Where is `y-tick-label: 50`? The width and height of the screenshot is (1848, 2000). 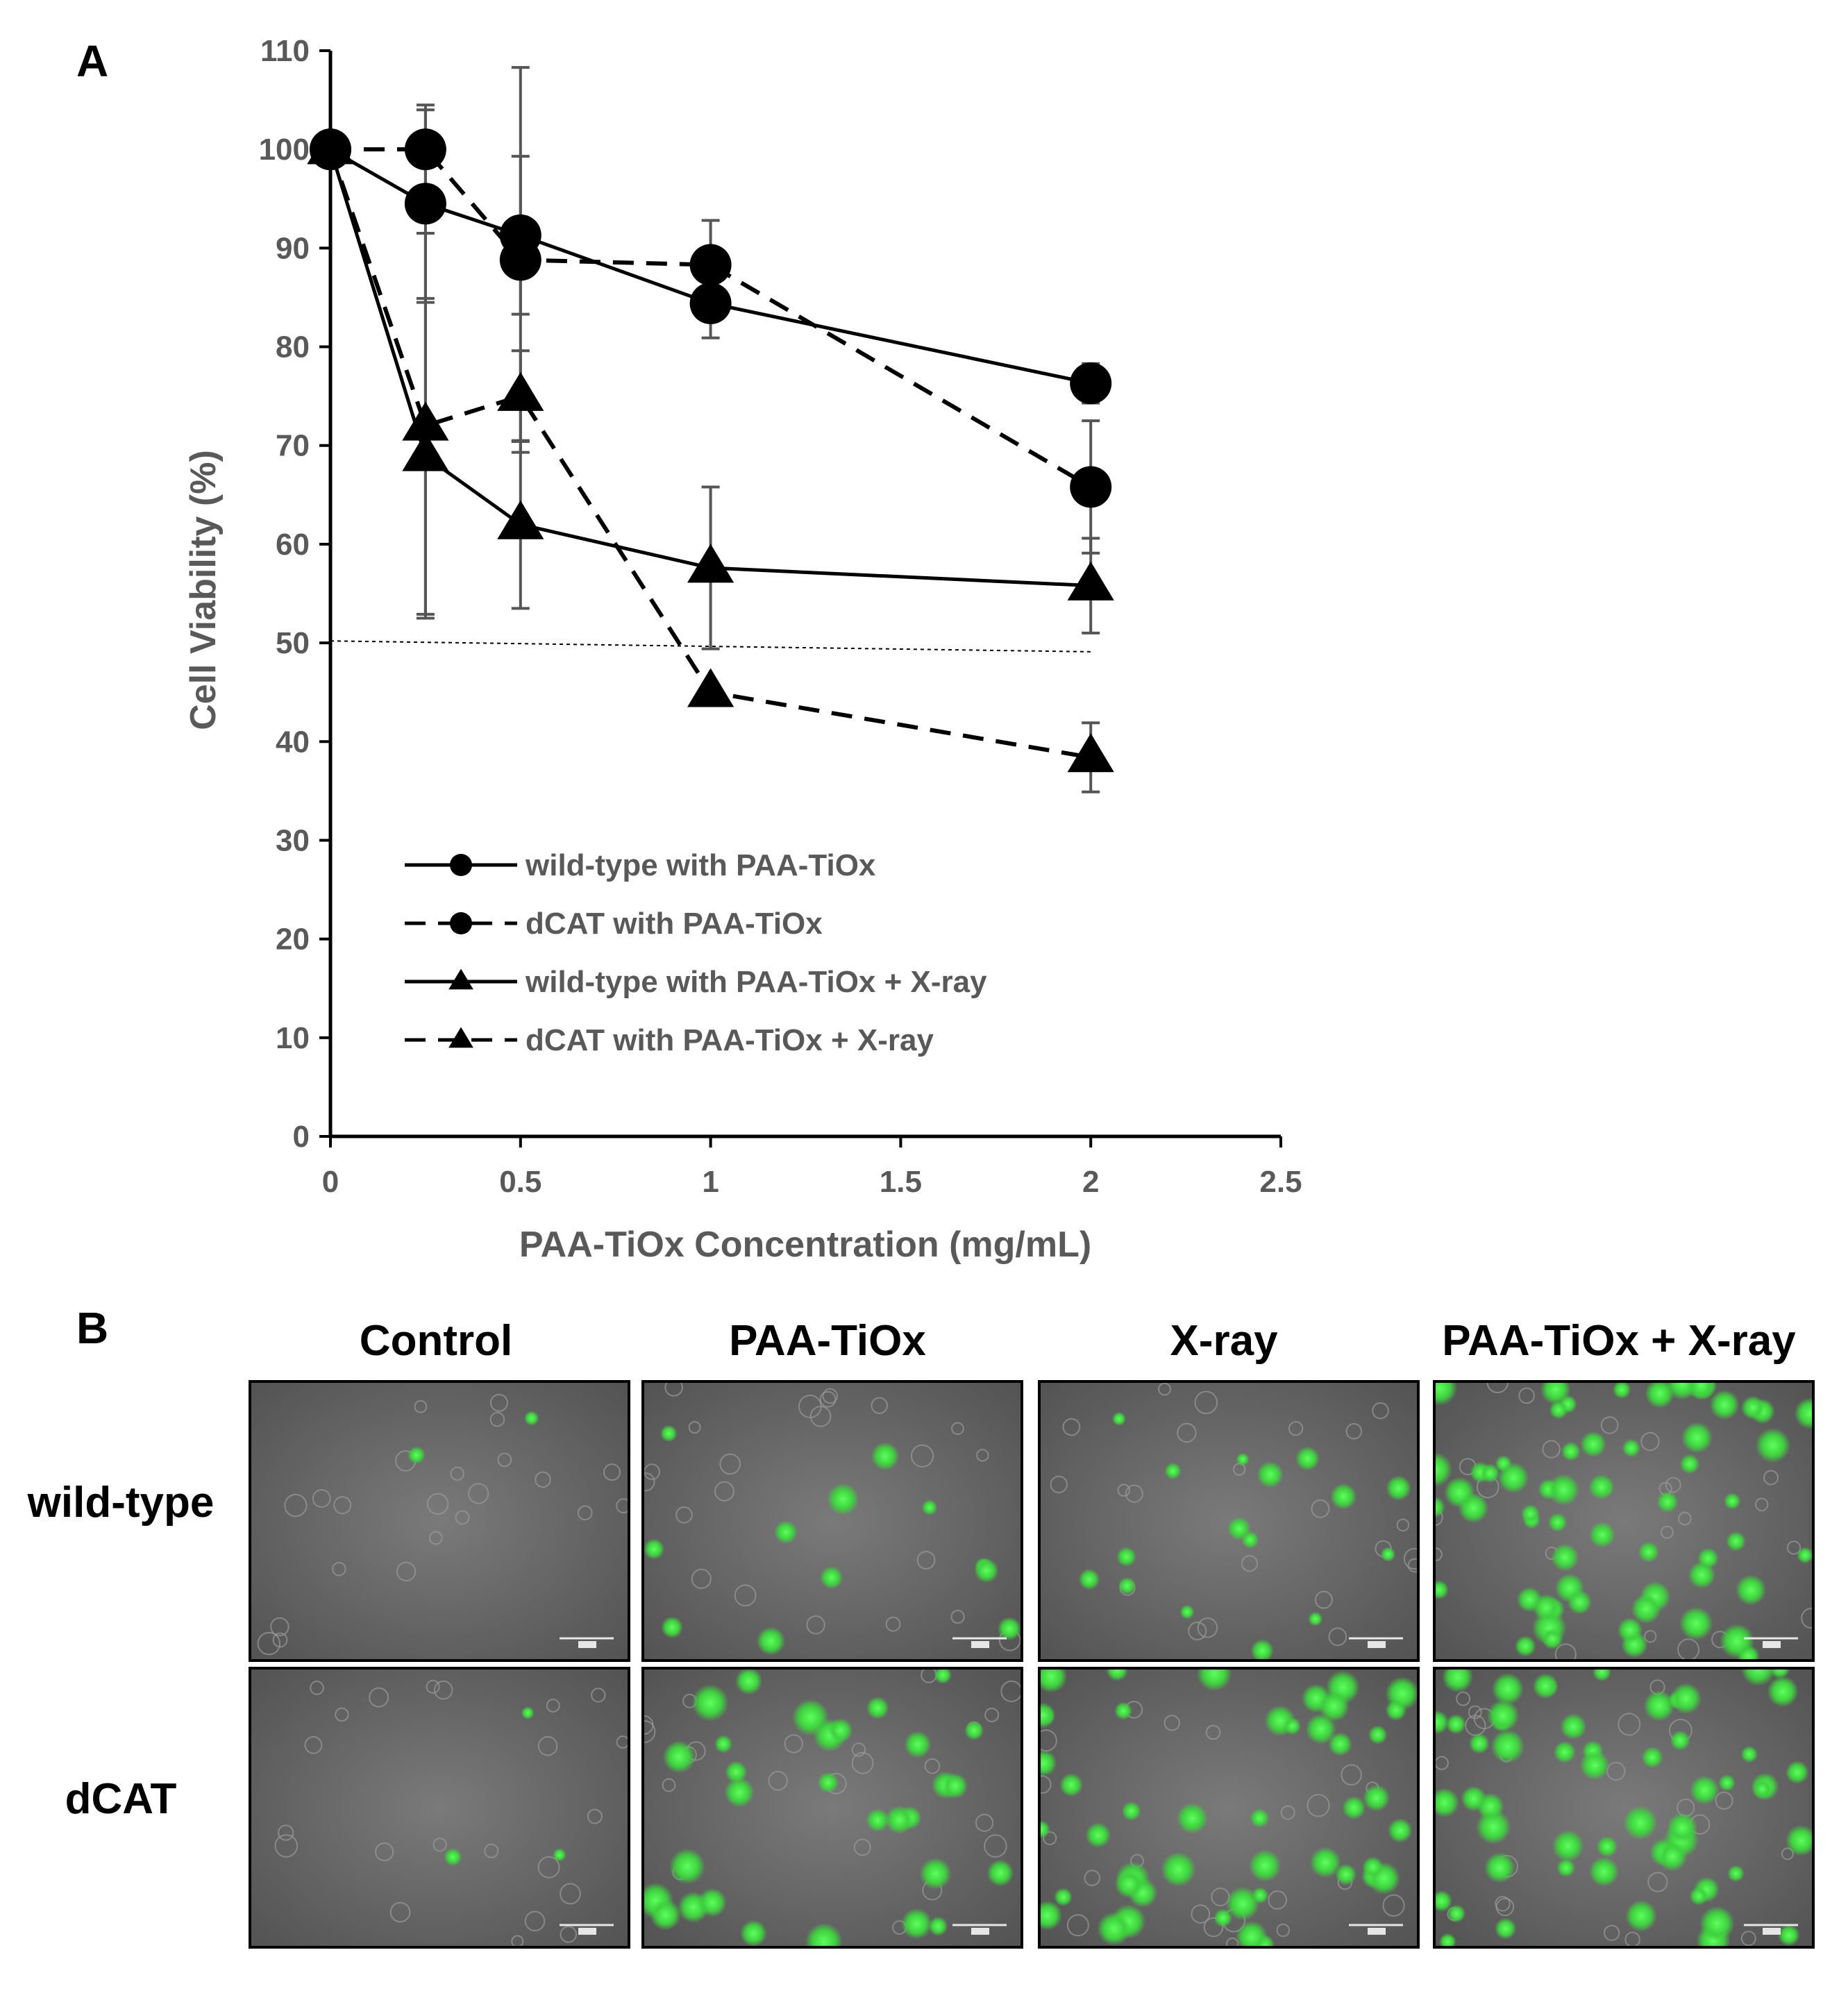 y-tick-label: 50 is located at coordinates (293, 643).